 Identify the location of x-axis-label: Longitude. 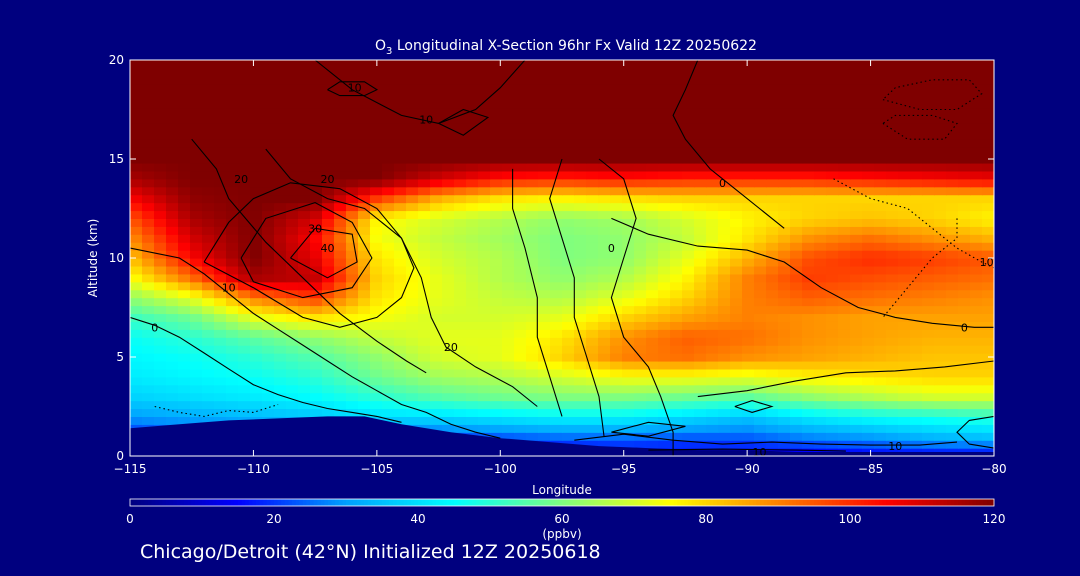
(562, 490).